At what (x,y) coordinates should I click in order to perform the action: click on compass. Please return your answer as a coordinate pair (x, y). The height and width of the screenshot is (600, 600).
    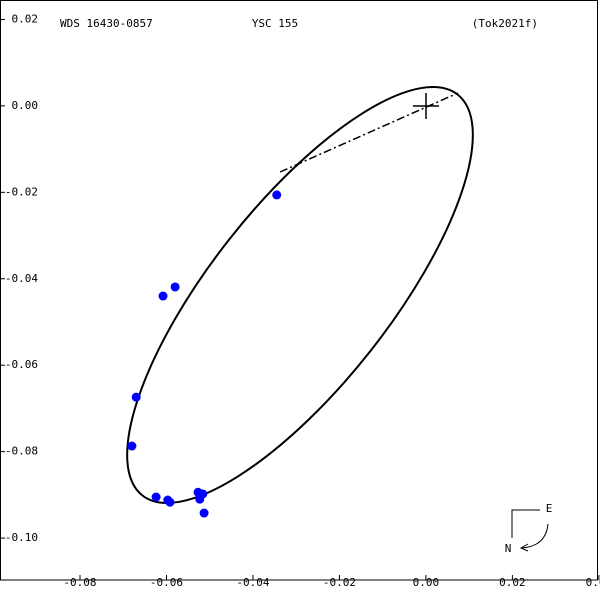
    Looking at the image, I should click on (525, 523).